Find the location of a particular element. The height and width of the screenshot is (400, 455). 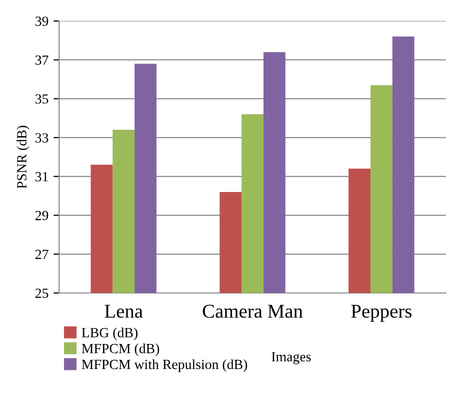

legend-label: LBG (dB) is located at coordinates (110, 334).